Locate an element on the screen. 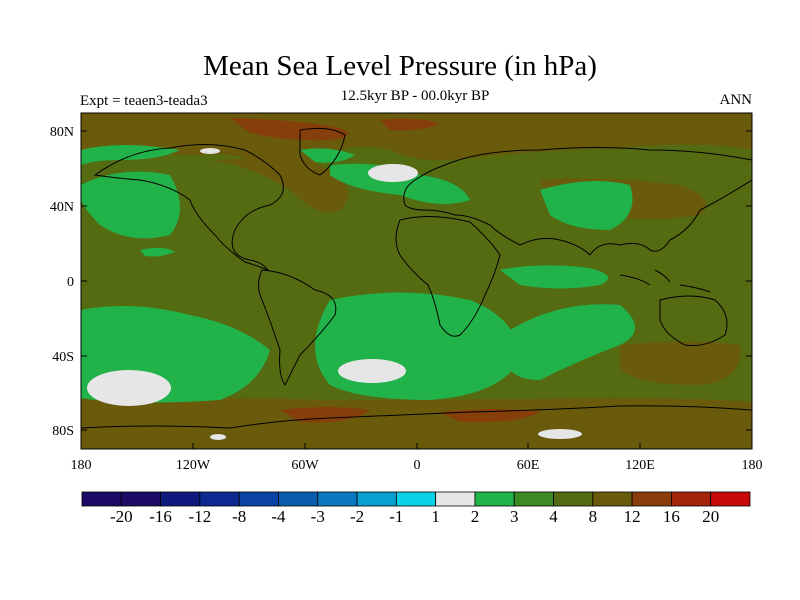 This screenshot has width=800, height=600. colorbar-label: -1 is located at coordinates (396, 516).